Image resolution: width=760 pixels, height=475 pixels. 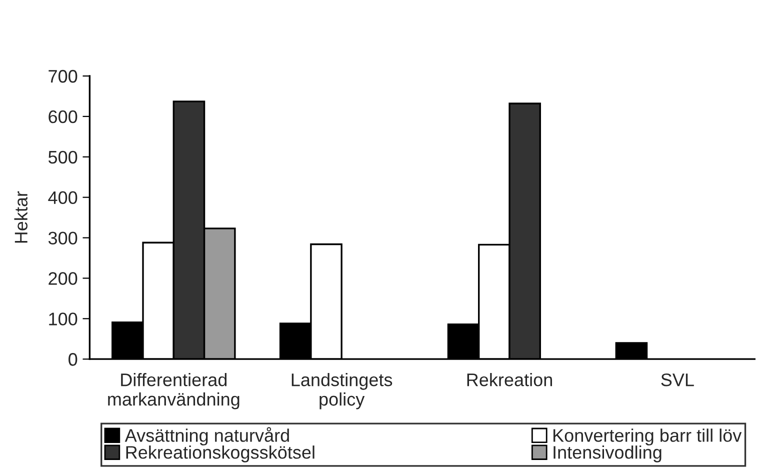 I want to click on y-tick-label: 100, so click(x=63, y=319).